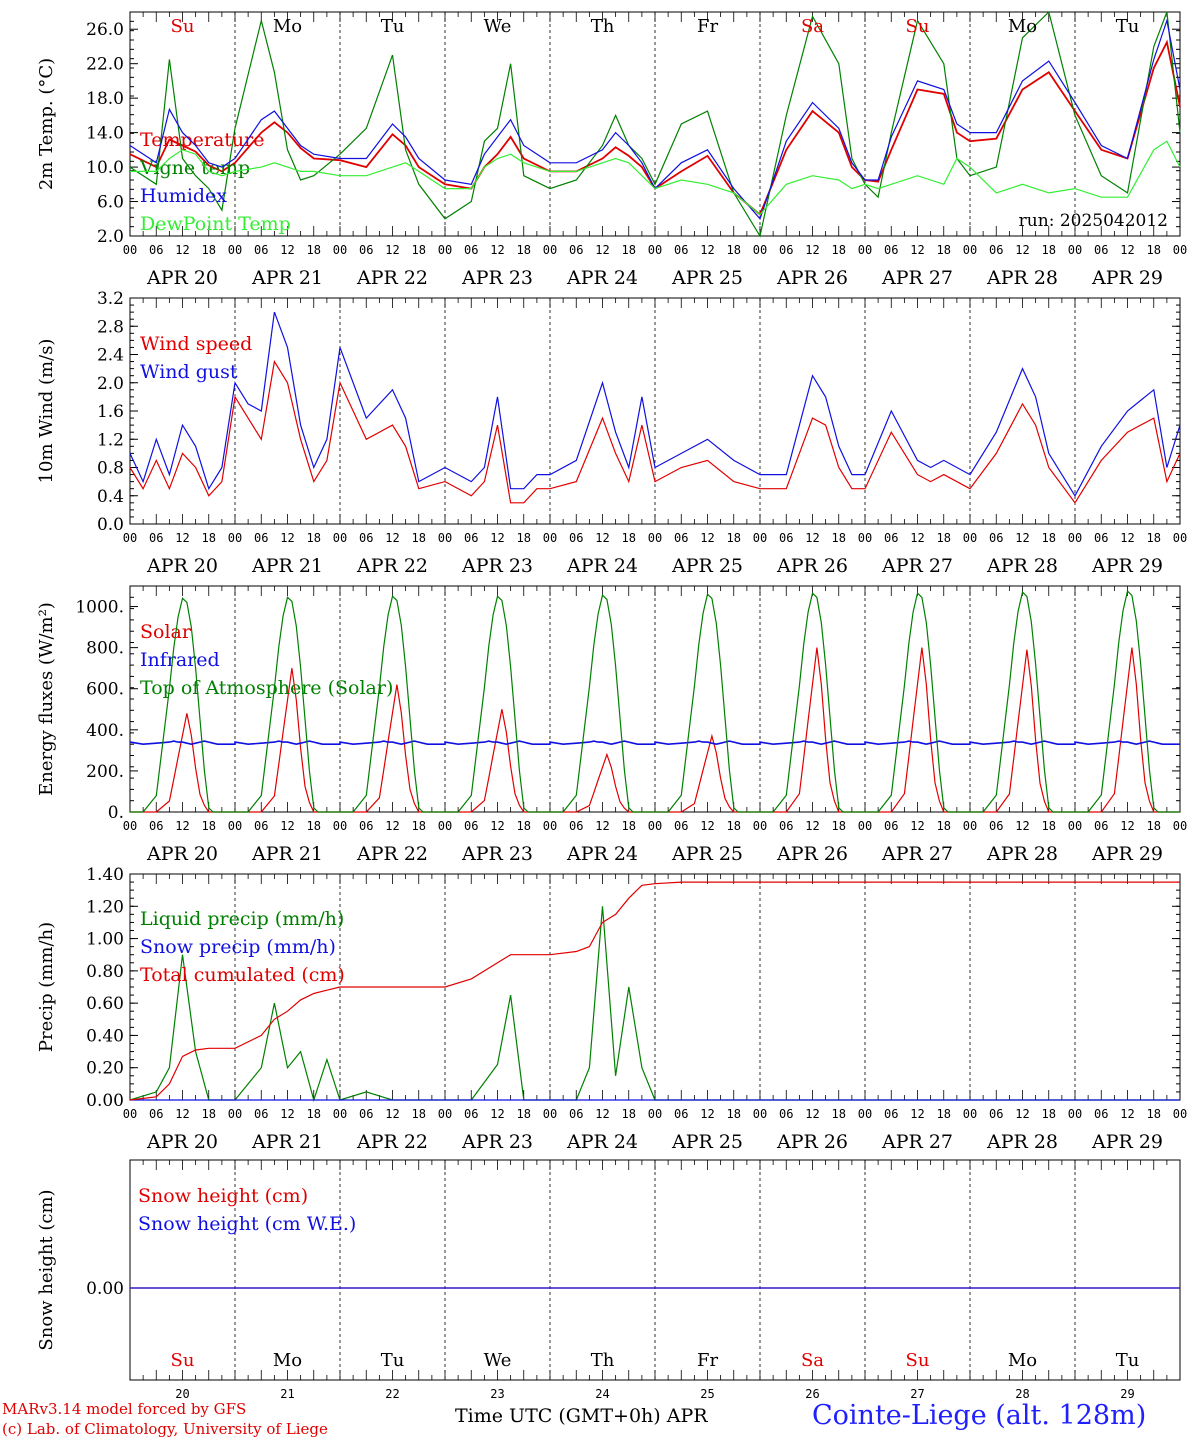 This screenshot has height=1440, width=1194. I want to click on day-number: 28, so click(1022, 1394).